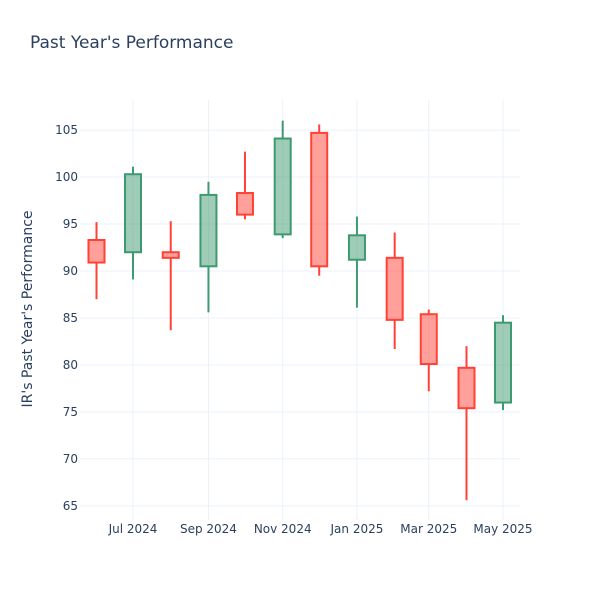 This screenshot has height=600, width=600. Describe the element at coordinates (133, 529) in the screenshot. I see `x-tick-label: Jul 2024` at that location.